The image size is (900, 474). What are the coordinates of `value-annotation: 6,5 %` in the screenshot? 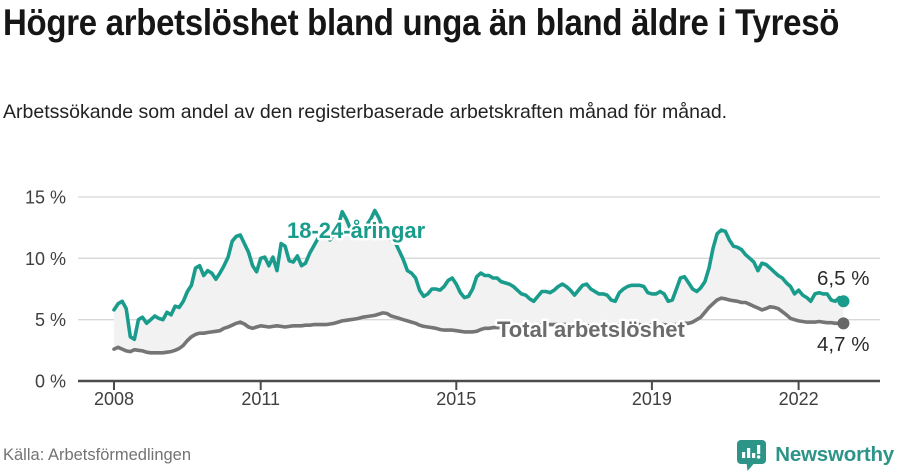 It's located at (843, 278).